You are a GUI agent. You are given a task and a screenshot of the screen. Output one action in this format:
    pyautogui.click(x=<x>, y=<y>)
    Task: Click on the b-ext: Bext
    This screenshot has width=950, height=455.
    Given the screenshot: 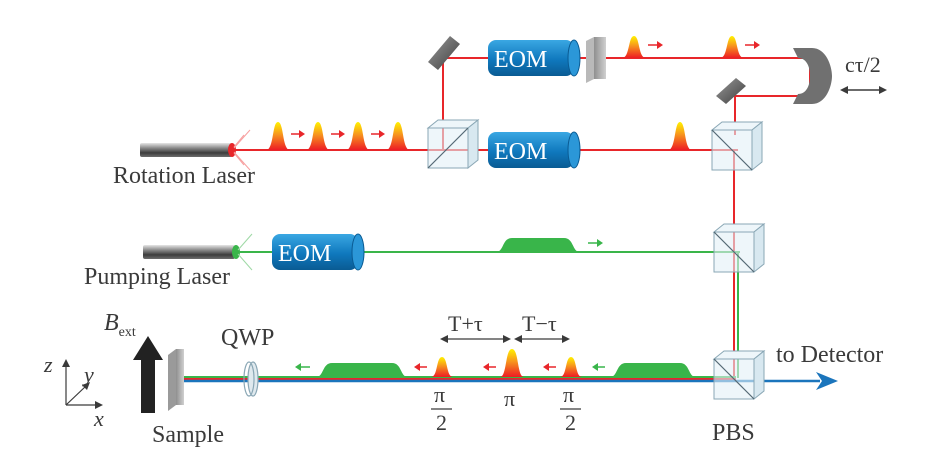 What is the action you would take?
    pyautogui.click(x=133, y=361)
    